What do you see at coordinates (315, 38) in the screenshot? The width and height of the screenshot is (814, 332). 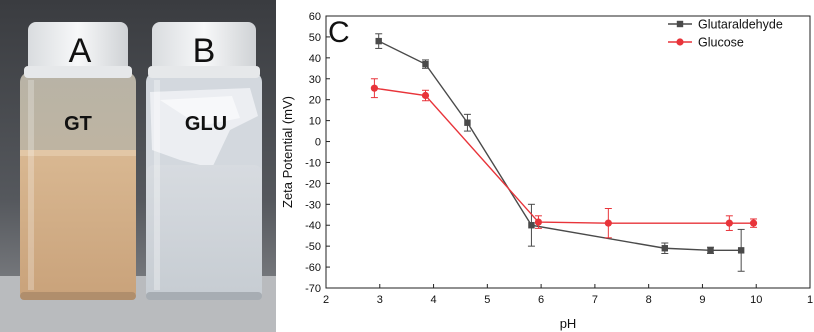 I see `y-tick-label: 50` at bounding box center [315, 38].